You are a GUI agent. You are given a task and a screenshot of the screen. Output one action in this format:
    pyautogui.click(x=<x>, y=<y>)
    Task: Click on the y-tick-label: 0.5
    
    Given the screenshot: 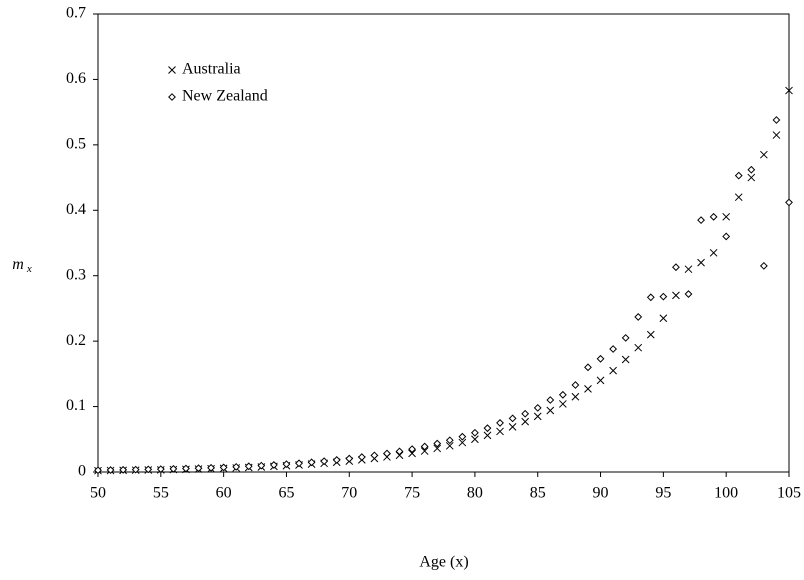 What is the action you would take?
    pyautogui.click(x=76, y=144)
    